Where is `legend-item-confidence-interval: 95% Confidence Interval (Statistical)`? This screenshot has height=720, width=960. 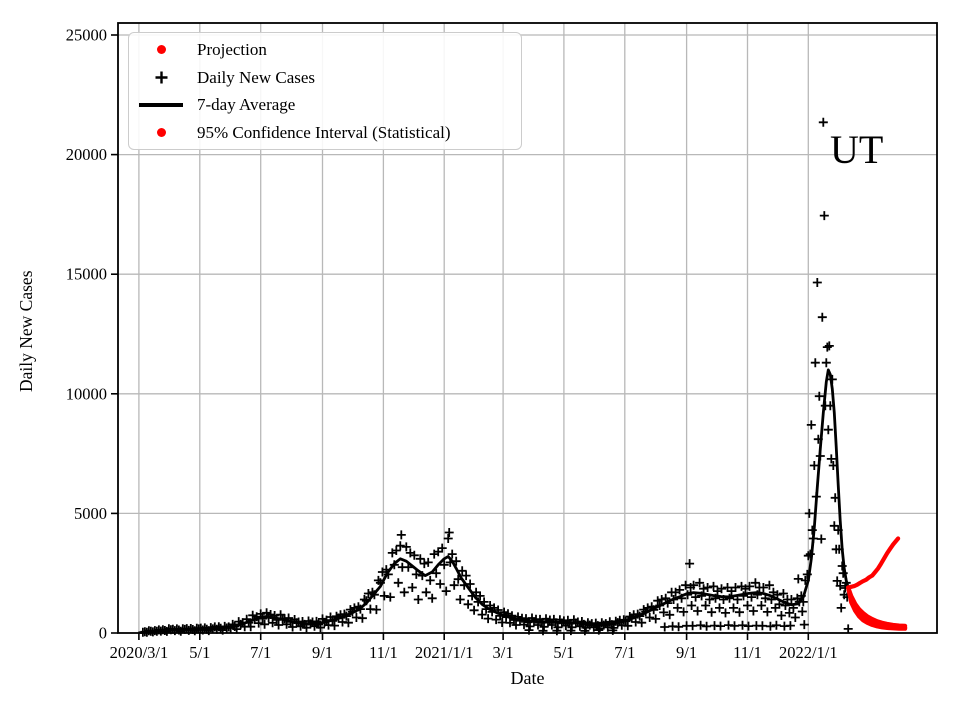 legend-item-confidence-interval: 95% Confidence Interval (Statistical) is located at coordinates (325, 133).